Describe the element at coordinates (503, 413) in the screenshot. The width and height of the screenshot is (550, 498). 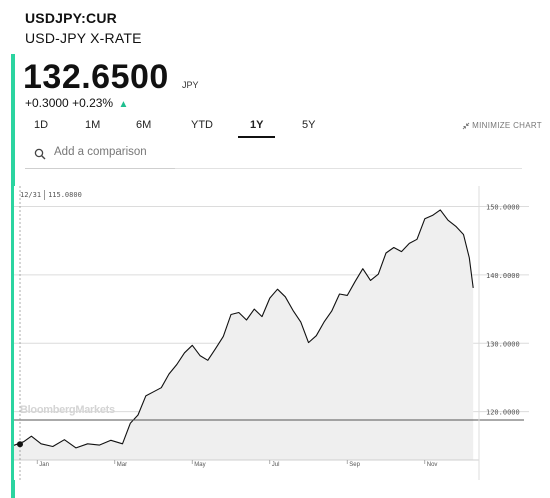
I see `y-tick-label: 120.0000` at that location.